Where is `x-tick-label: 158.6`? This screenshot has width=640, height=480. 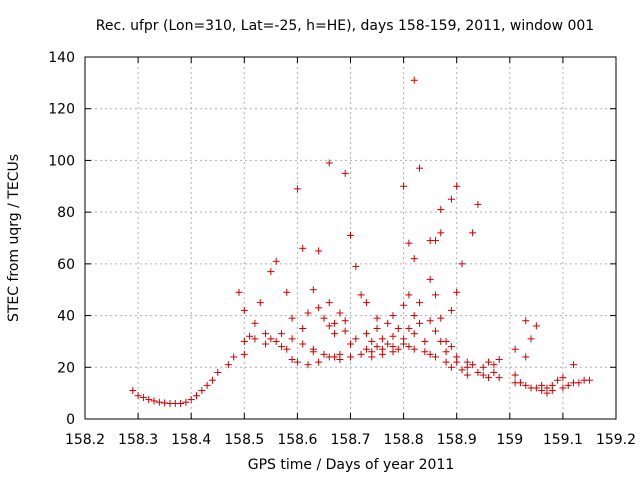
x-tick-label: 158.6 is located at coordinates (297, 440).